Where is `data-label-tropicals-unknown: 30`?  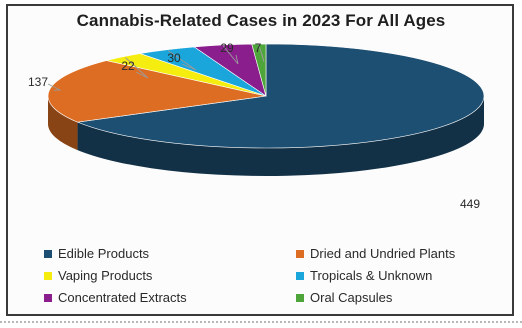
data-label-tropicals-unknown: 30 is located at coordinates (174, 58).